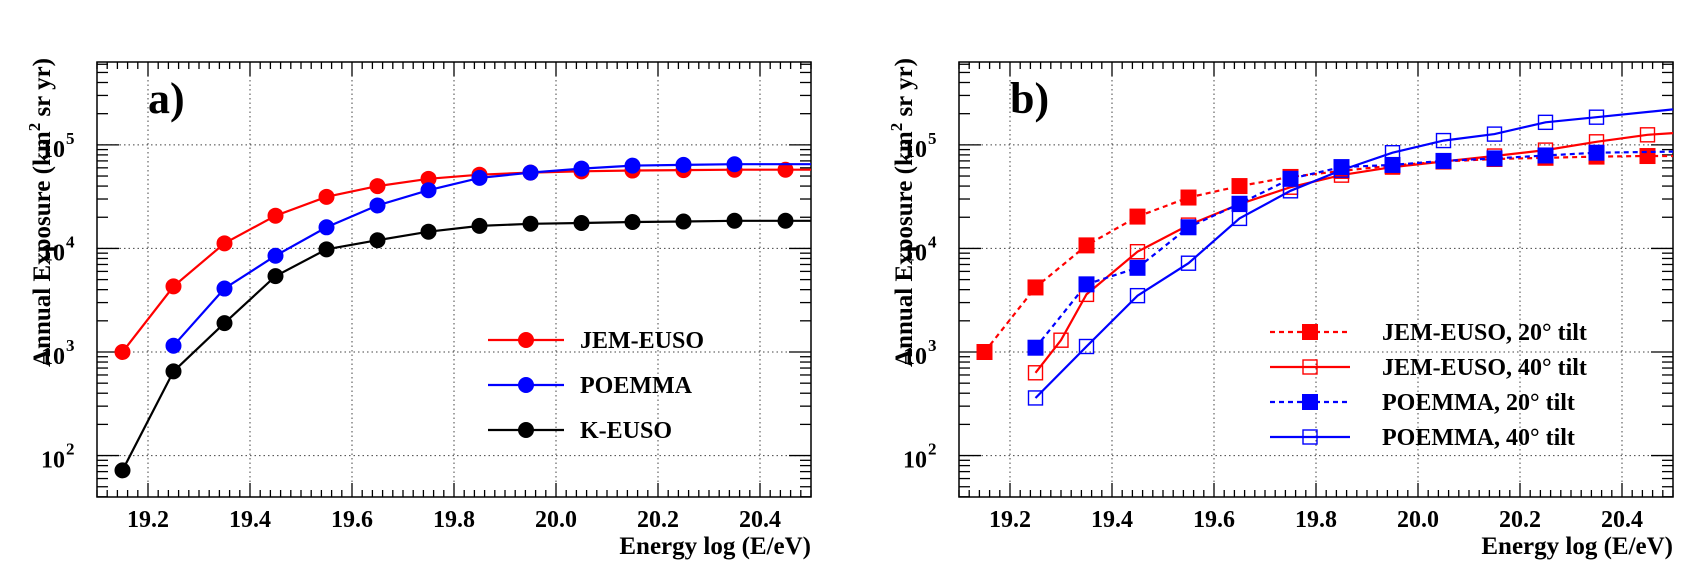 This screenshot has height=576, width=1698. What do you see at coordinates (1035, 347) in the screenshot?
I see `data-point: POEMMA, 20° tilt: 19.25, 1100` at bounding box center [1035, 347].